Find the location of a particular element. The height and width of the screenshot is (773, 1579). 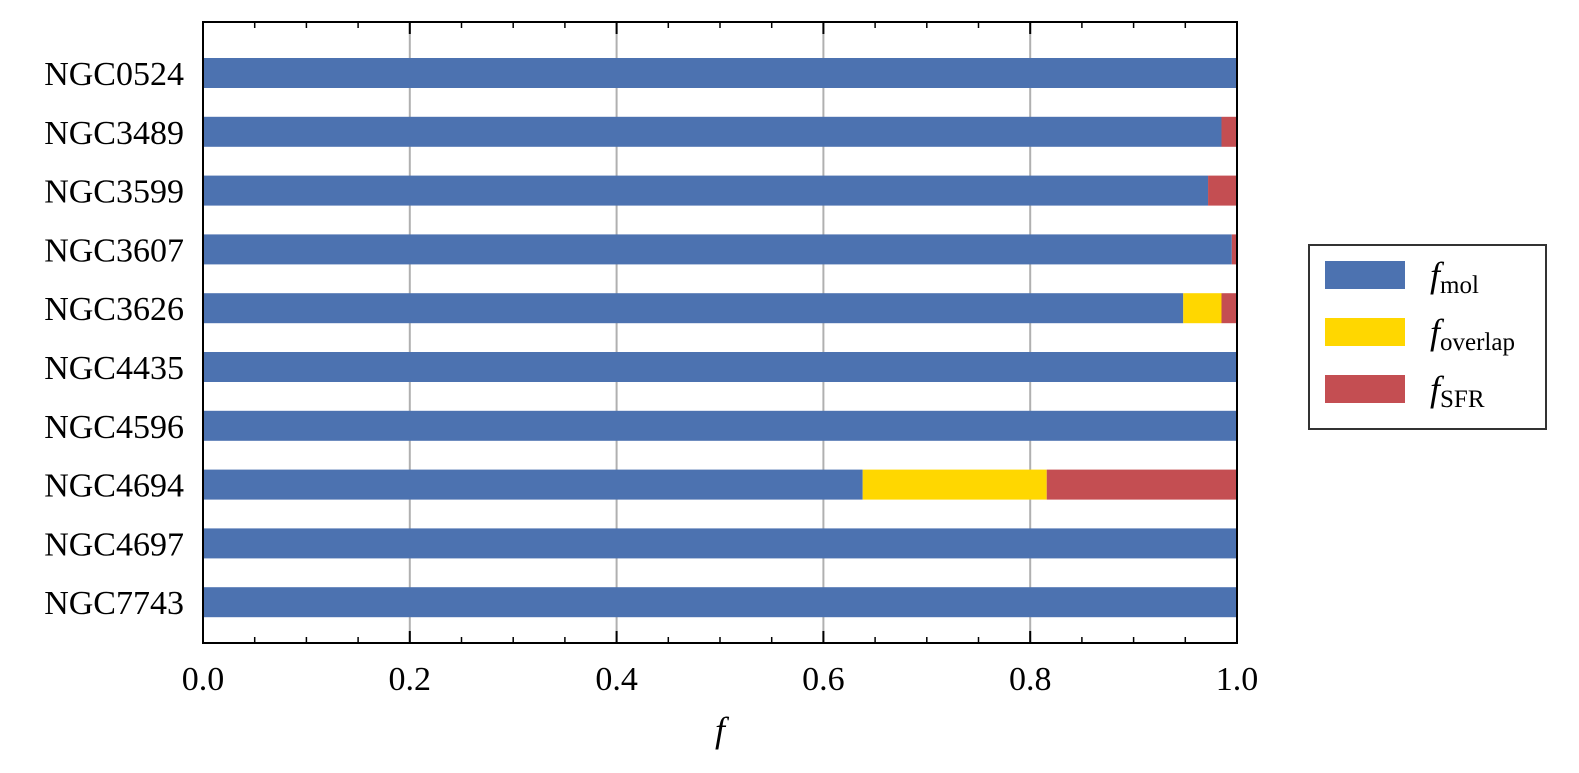

category-label: NGC7743 is located at coordinates (114, 603).